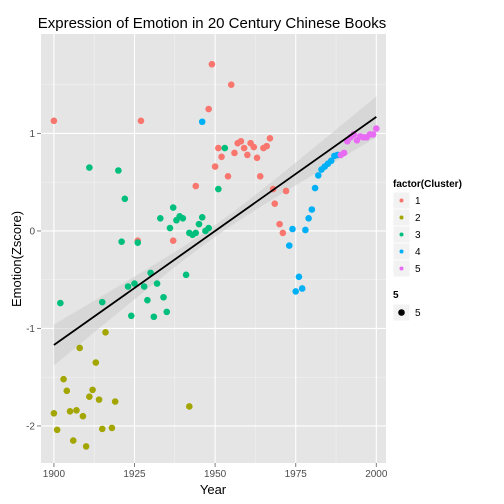 This screenshot has width=504, height=504. What do you see at coordinates (32, 231) in the screenshot?
I see `y-tick-label: 0` at bounding box center [32, 231].